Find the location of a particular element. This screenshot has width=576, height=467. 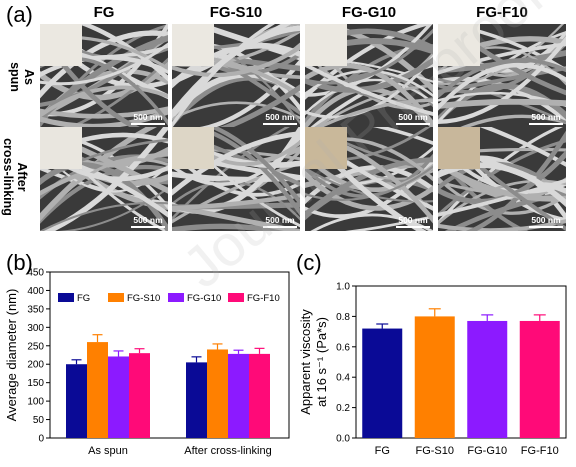

plot-frame is located at coordinates (461, 362).